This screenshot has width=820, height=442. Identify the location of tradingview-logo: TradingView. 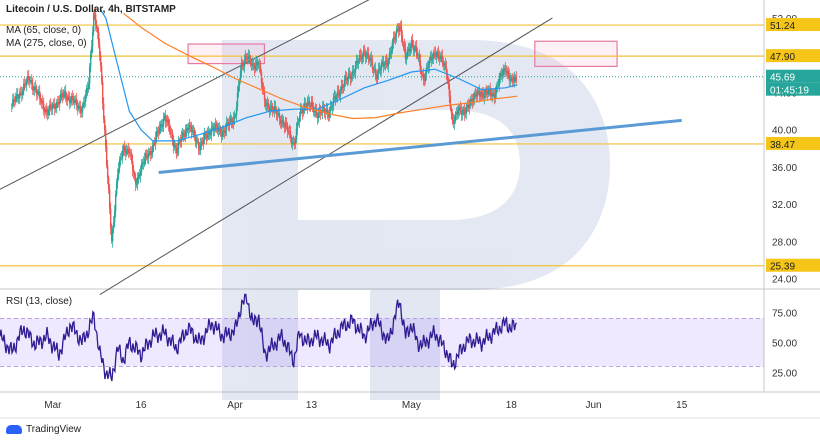
(43, 429).